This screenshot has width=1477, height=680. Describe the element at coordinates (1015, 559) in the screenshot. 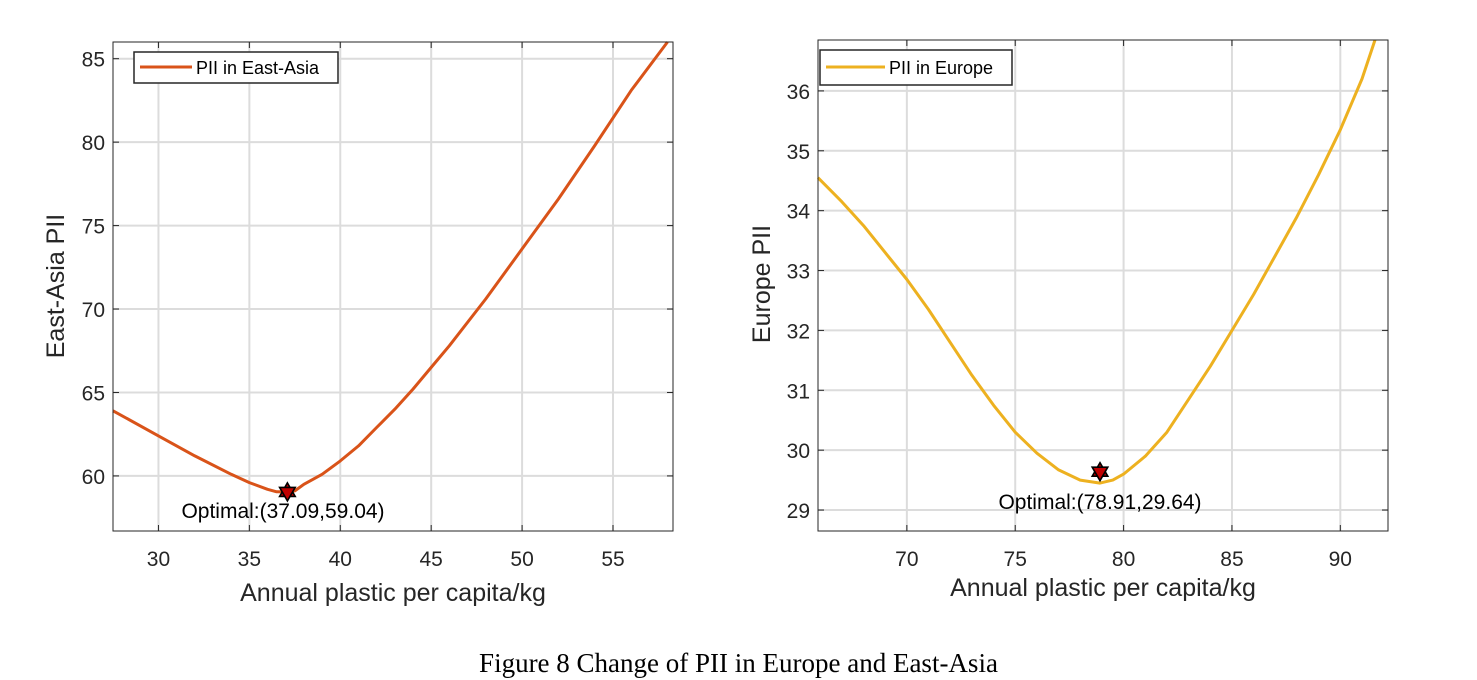

I see `x-tick-label: 75` at that location.